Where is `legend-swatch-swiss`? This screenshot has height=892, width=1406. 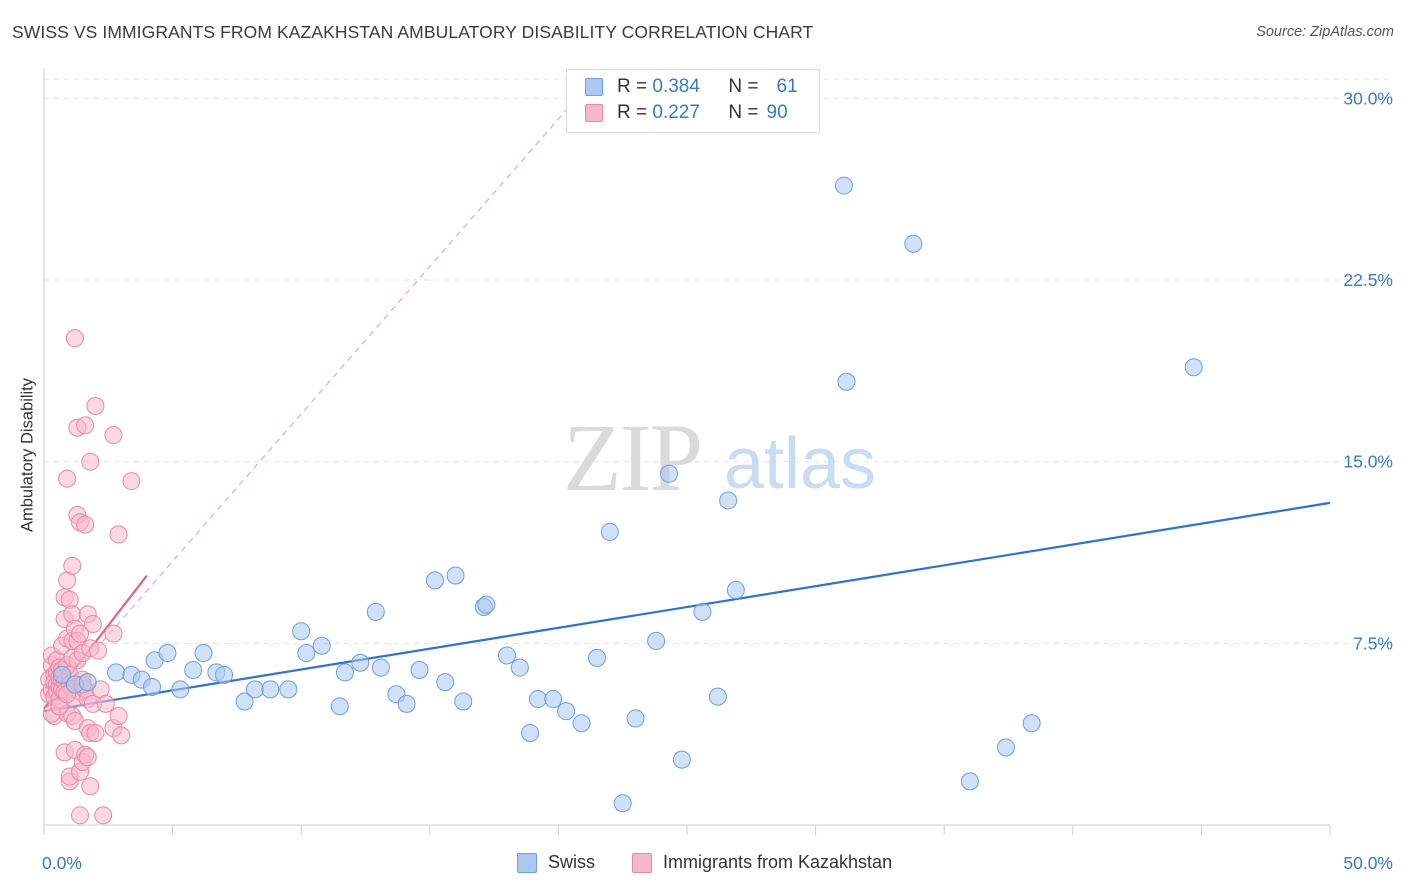
legend-swatch-swiss is located at coordinates (594, 87).